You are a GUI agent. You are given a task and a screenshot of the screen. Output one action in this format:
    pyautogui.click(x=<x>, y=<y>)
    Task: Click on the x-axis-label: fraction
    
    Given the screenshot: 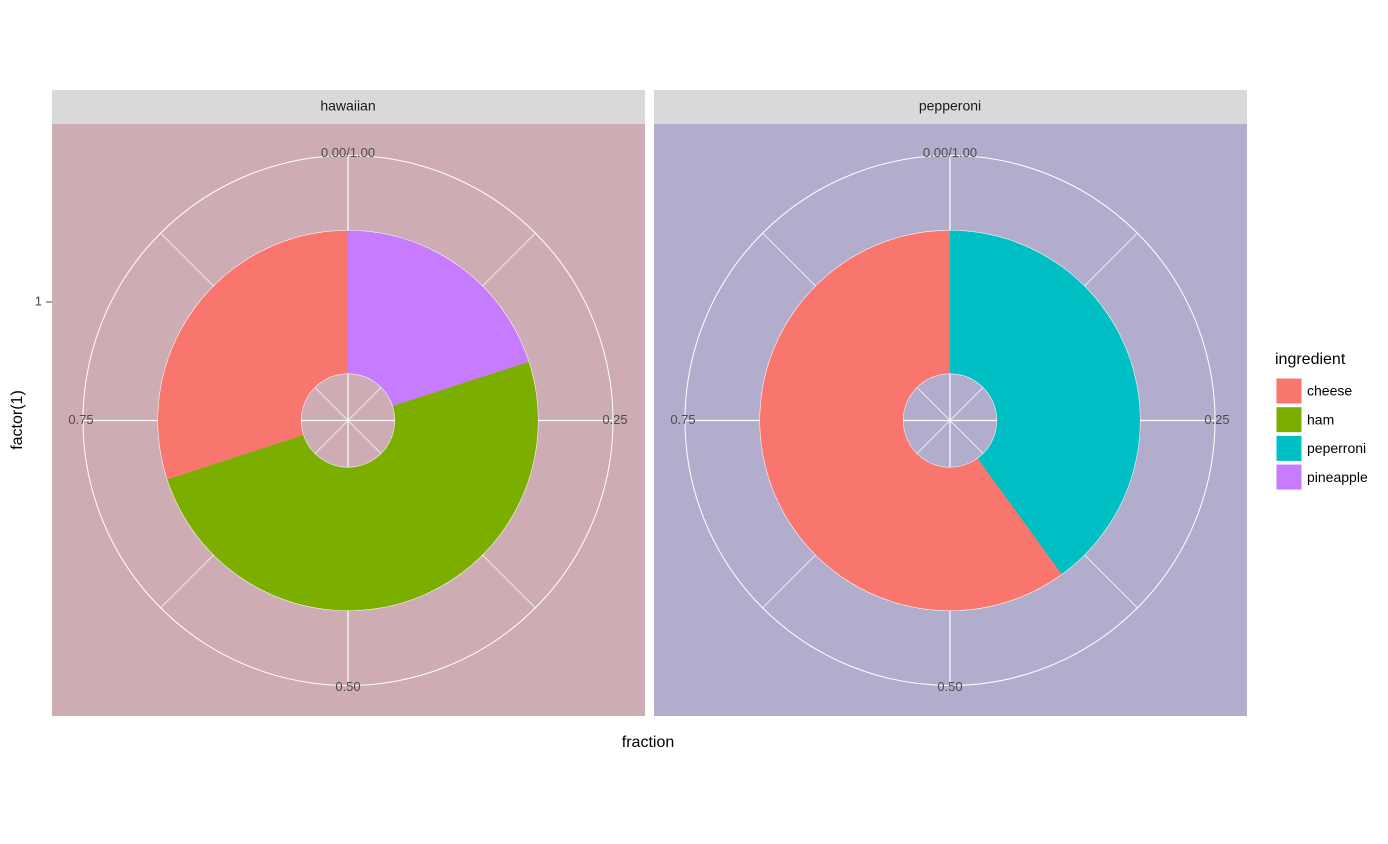 What is the action you would take?
    pyautogui.click(x=648, y=742)
    